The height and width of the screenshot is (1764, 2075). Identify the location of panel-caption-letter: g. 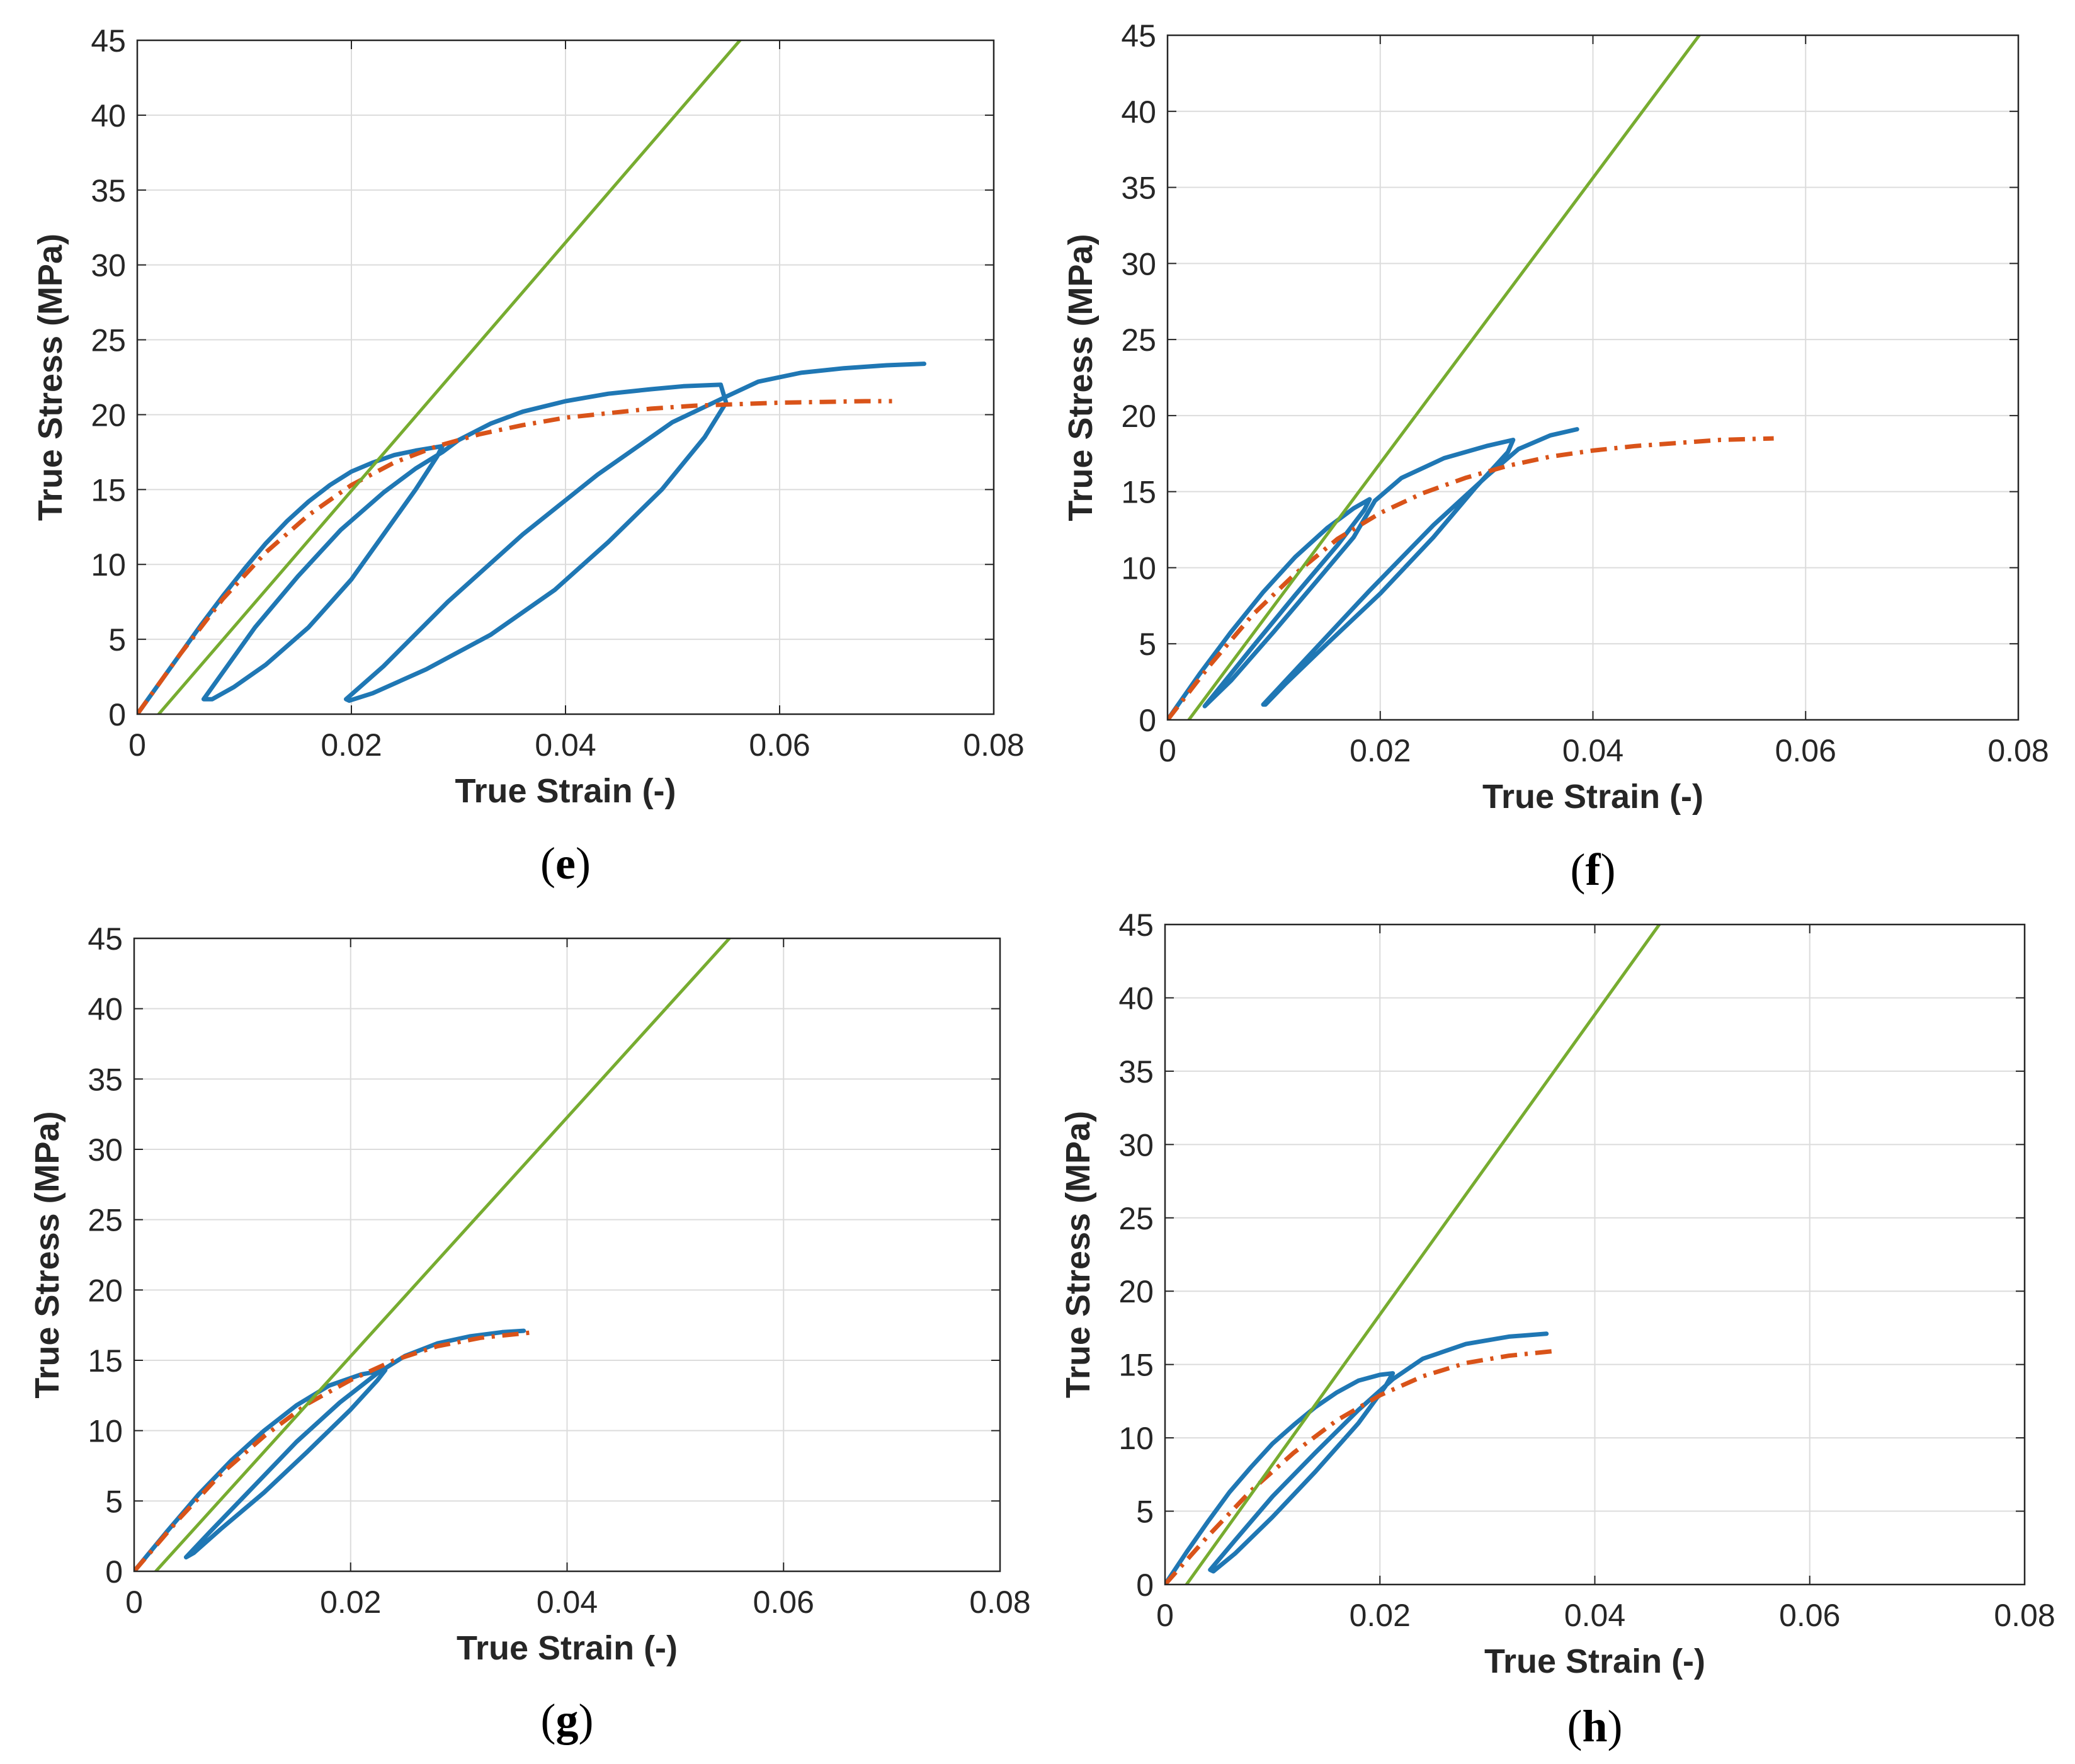
(567, 1720).